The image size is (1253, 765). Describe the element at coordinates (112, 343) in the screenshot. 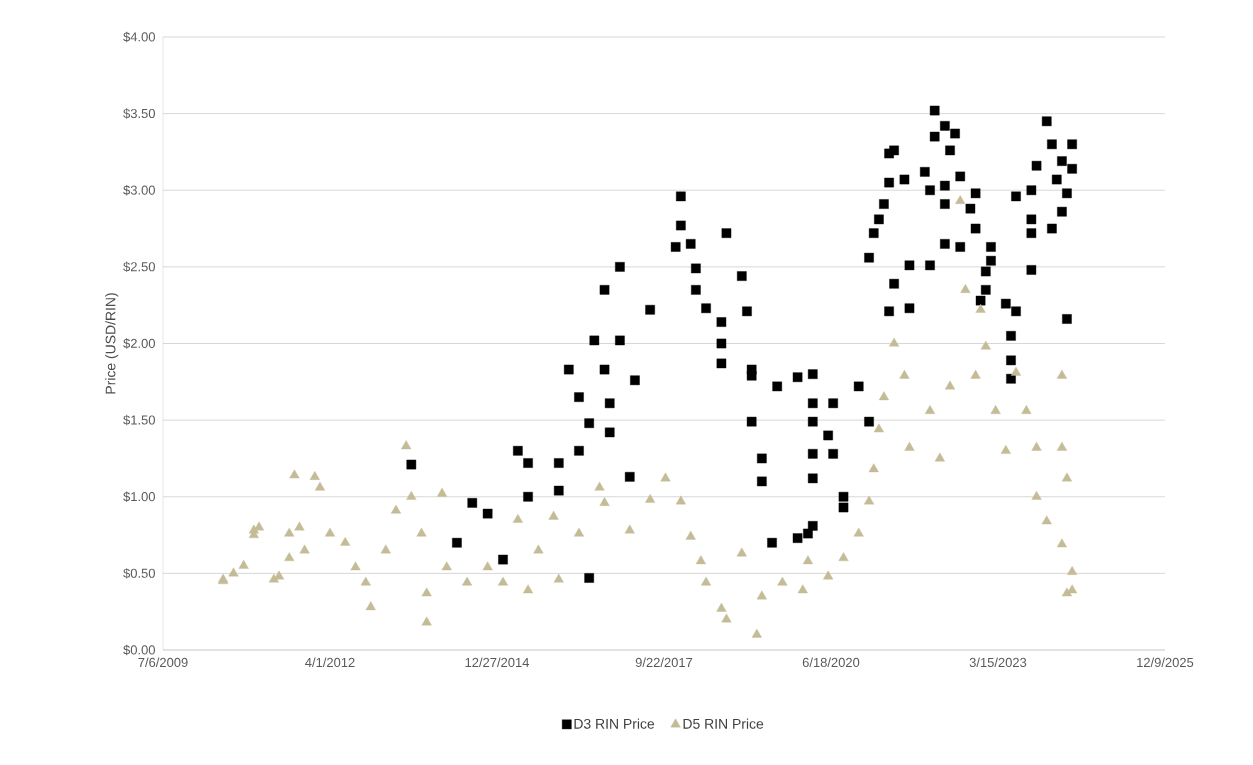

I see `y-axis-title: Price (USD/RIN)` at that location.